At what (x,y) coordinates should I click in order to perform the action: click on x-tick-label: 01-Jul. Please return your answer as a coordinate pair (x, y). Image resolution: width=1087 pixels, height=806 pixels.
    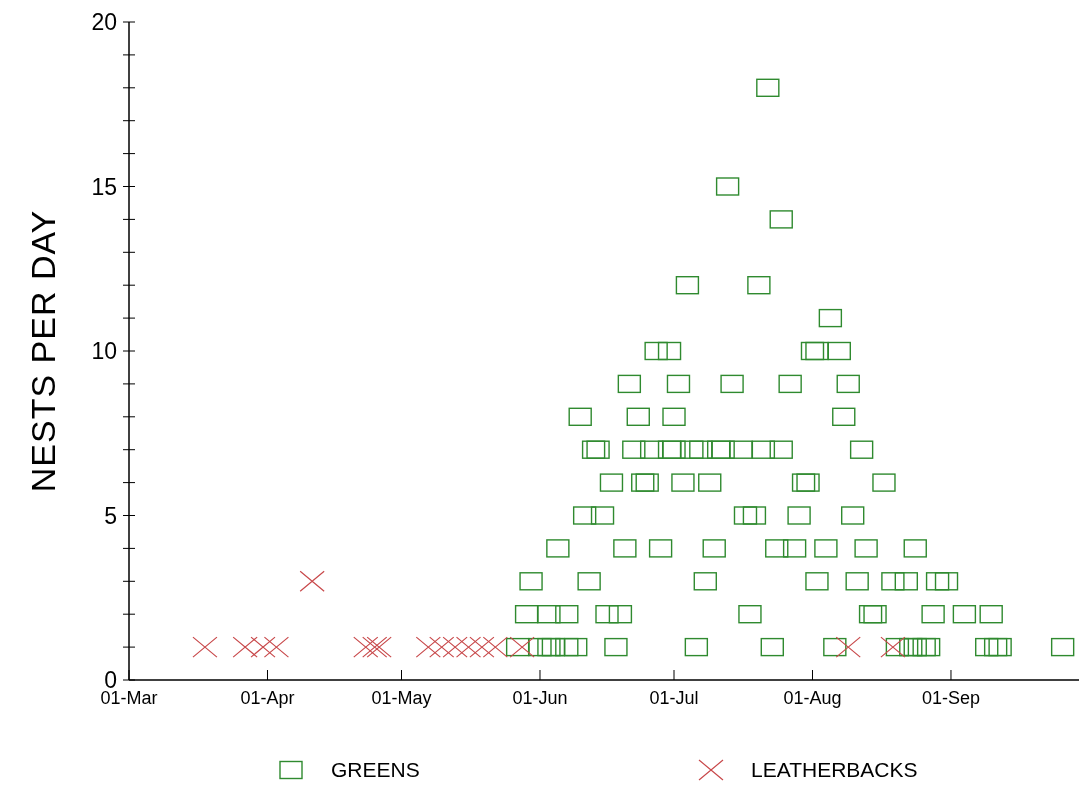
    Looking at the image, I should click on (674, 698).